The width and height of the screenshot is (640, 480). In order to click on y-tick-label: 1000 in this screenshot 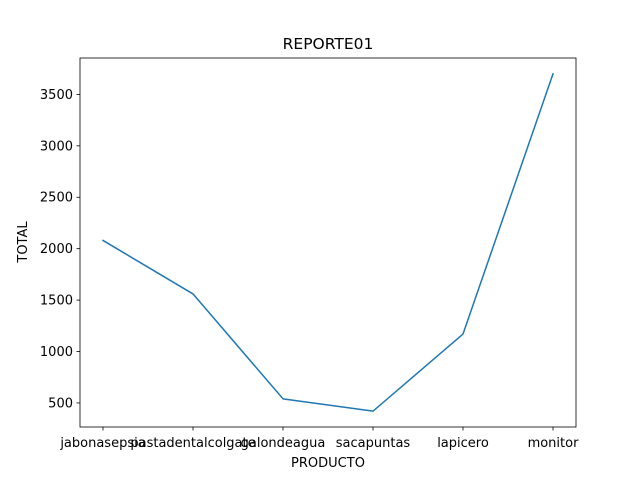, I will do `click(56, 352)`.